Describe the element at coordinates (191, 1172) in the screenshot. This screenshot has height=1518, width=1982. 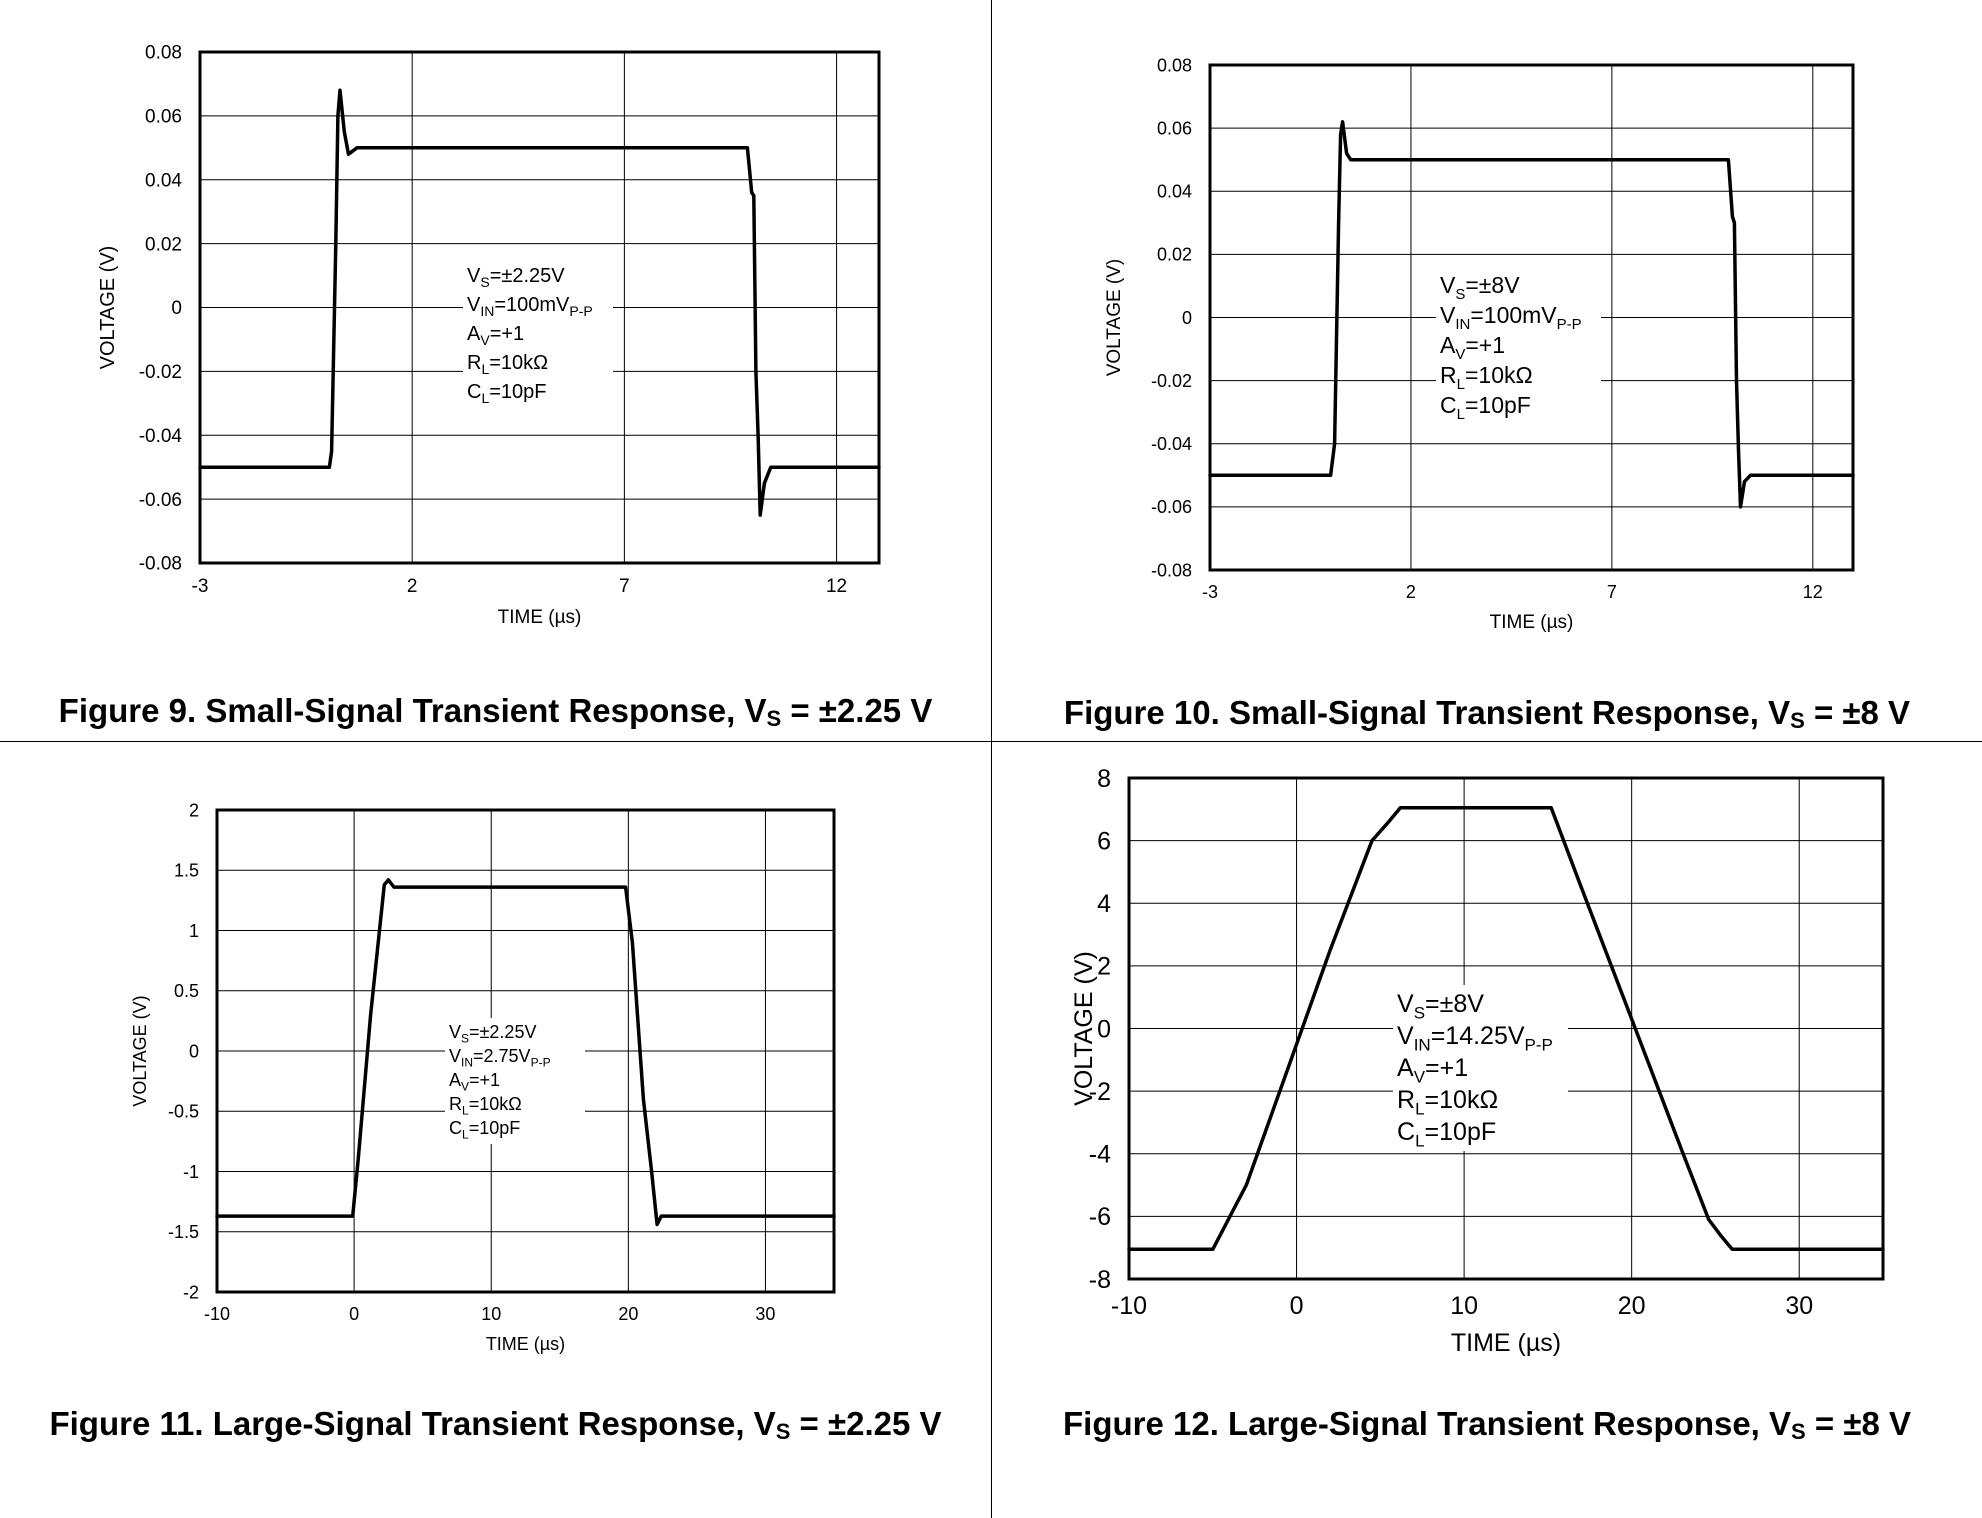
I see `y-tick-label: -1` at that location.